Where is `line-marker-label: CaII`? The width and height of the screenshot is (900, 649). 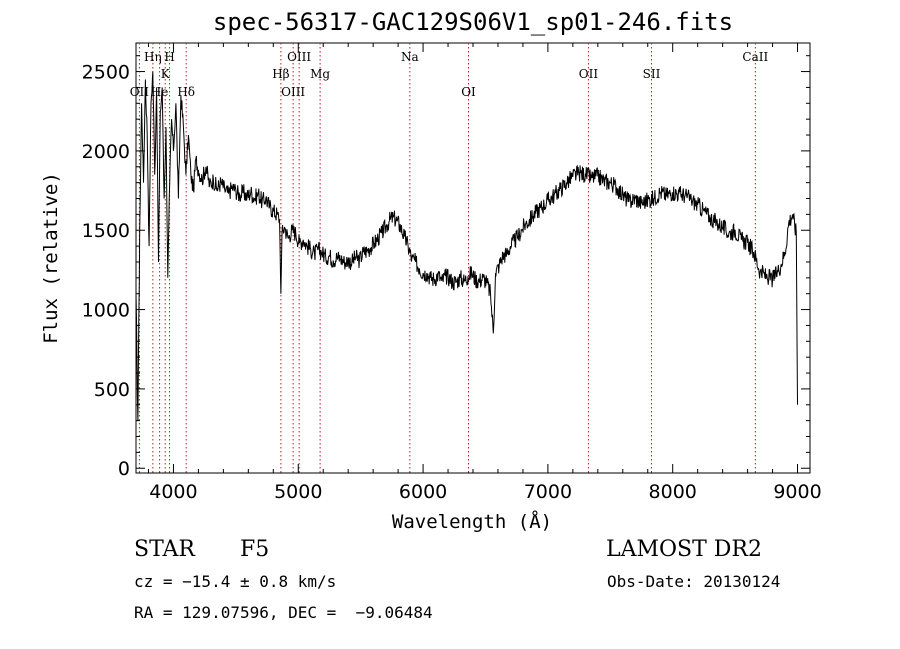
line-marker-label: CaII is located at coordinates (755, 57).